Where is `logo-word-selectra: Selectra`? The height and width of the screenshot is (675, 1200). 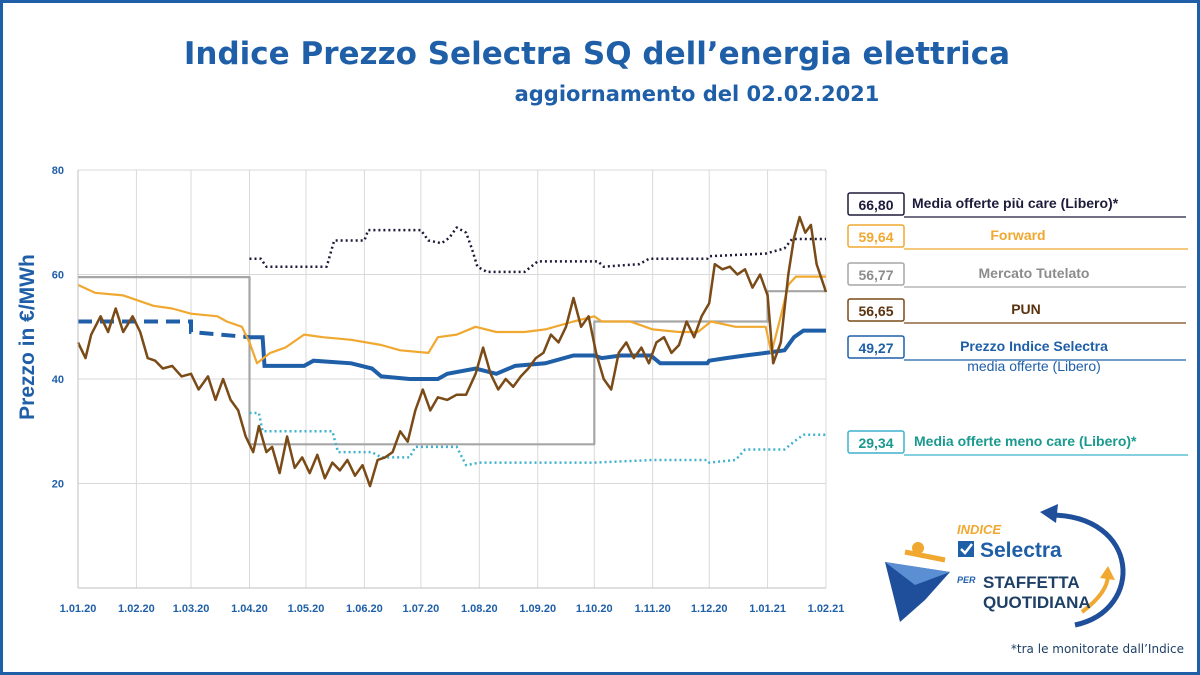
logo-word-selectra: Selectra is located at coordinates (1021, 550).